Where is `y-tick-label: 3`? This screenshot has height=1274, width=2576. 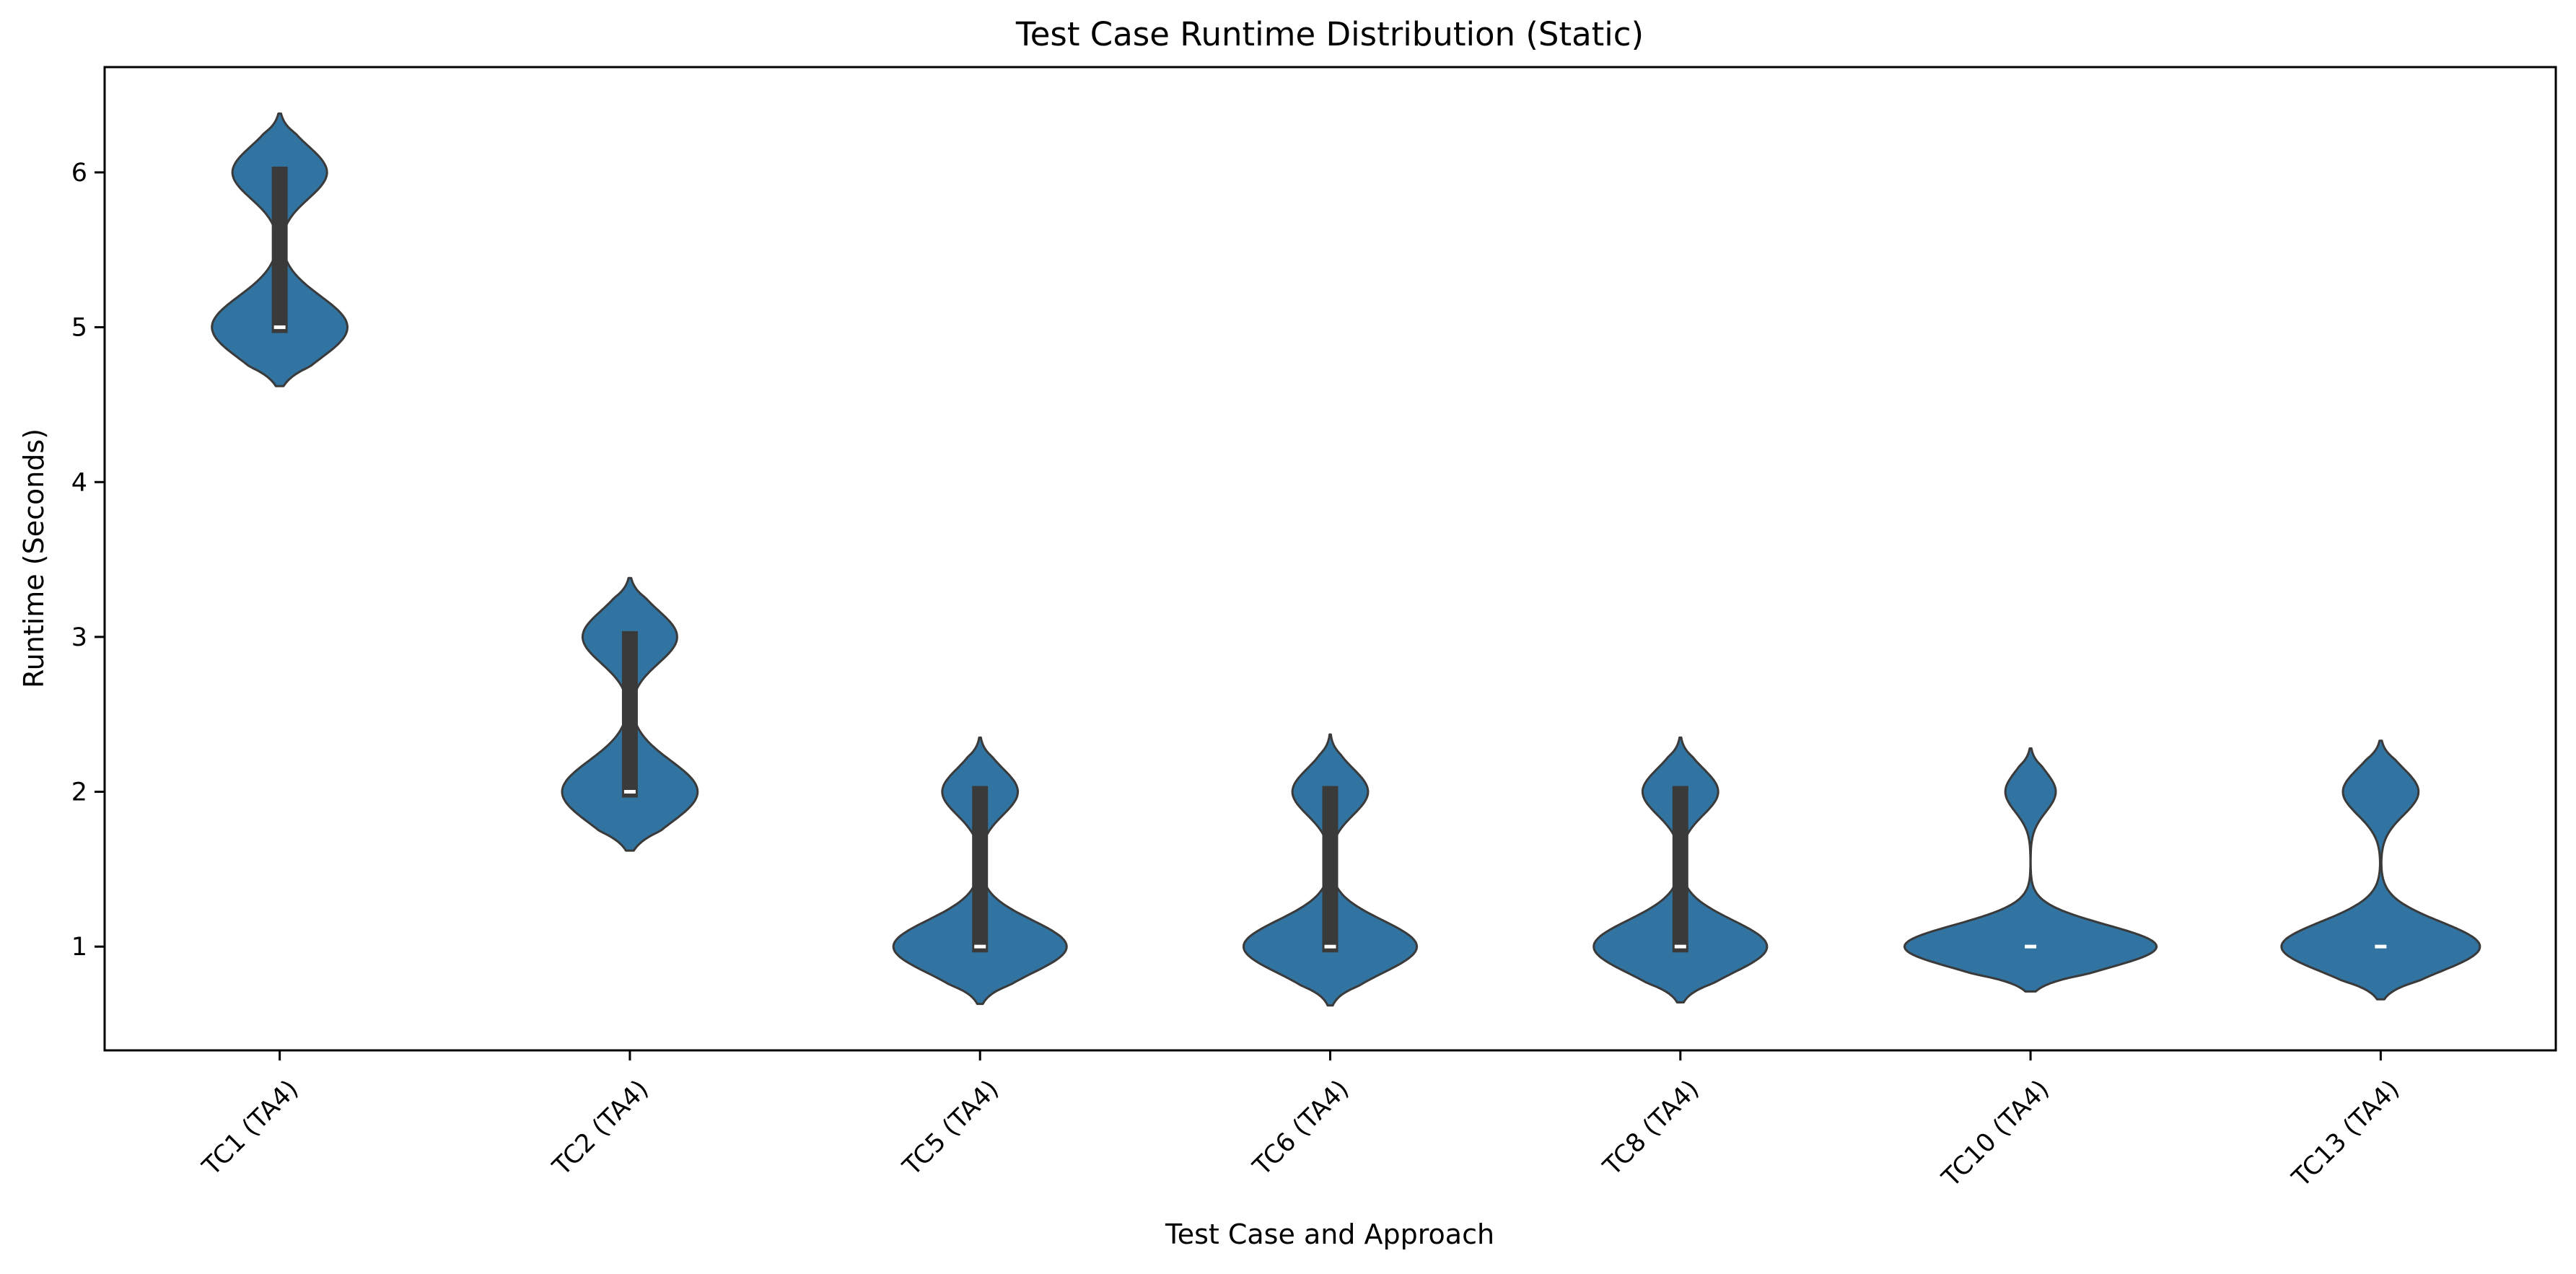 y-tick-label: 3 is located at coordinates (79, 637).